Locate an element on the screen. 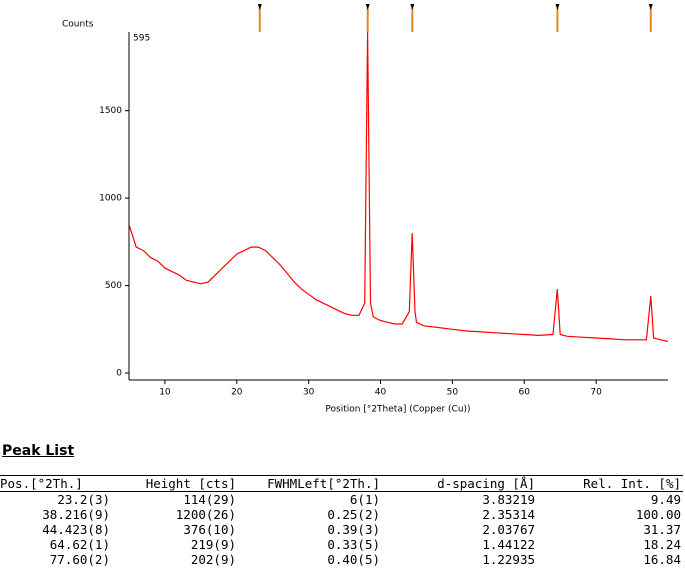  table-row: 44.423(8) 376(10) 0.39(3) 2.03767 31.37 is located at coordinates (341, 529).